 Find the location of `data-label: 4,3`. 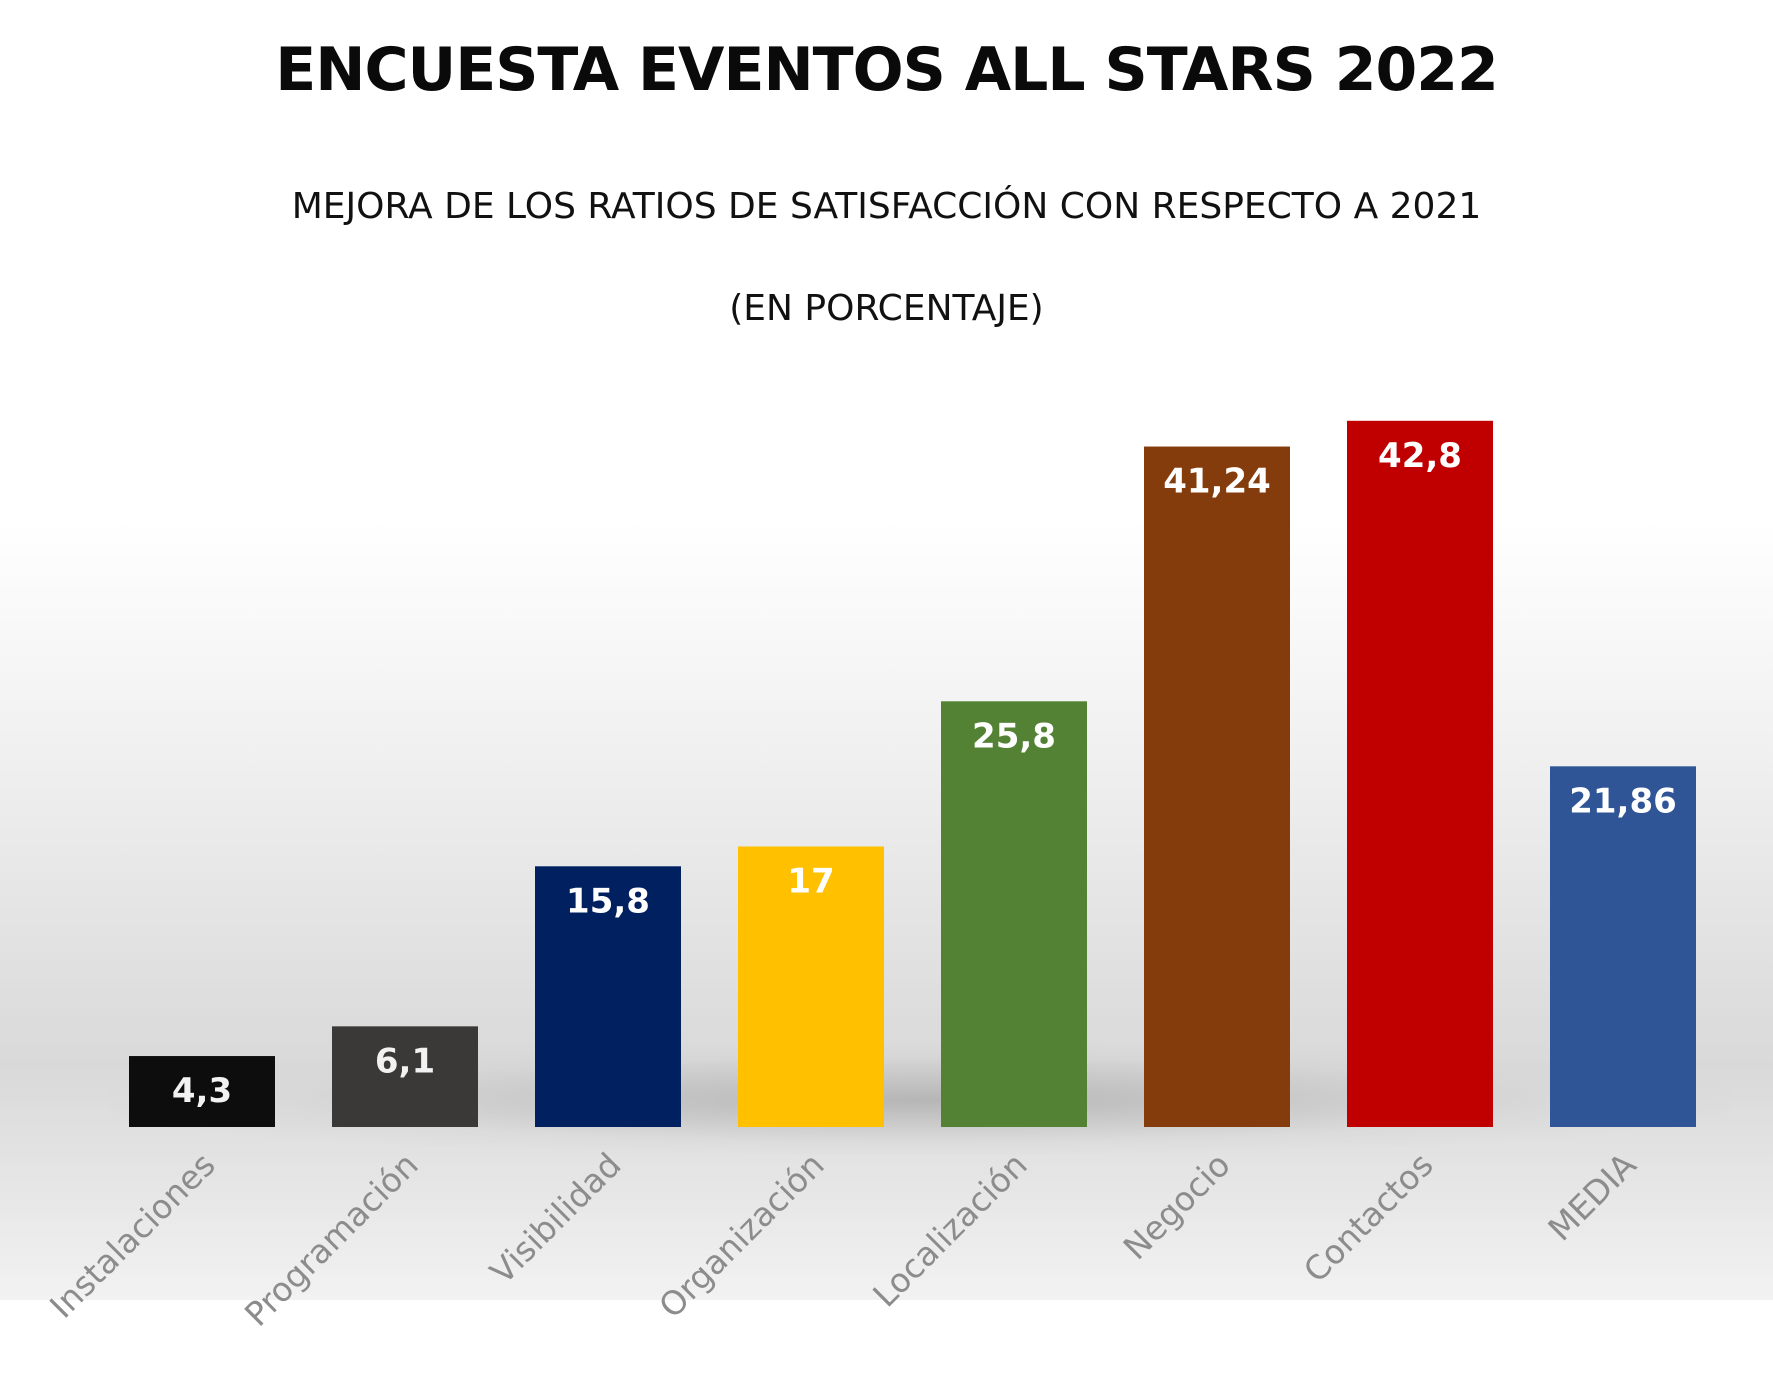

data-label: 4,3 is located at coordinates (202, 1091).